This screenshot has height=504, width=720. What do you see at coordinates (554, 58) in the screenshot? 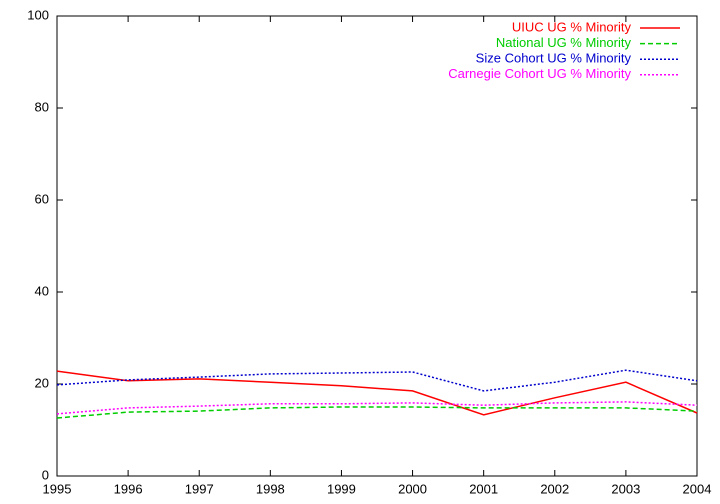
I see `legend-label: Size Cohort UG % Minority` at bounding box center [554, 58].